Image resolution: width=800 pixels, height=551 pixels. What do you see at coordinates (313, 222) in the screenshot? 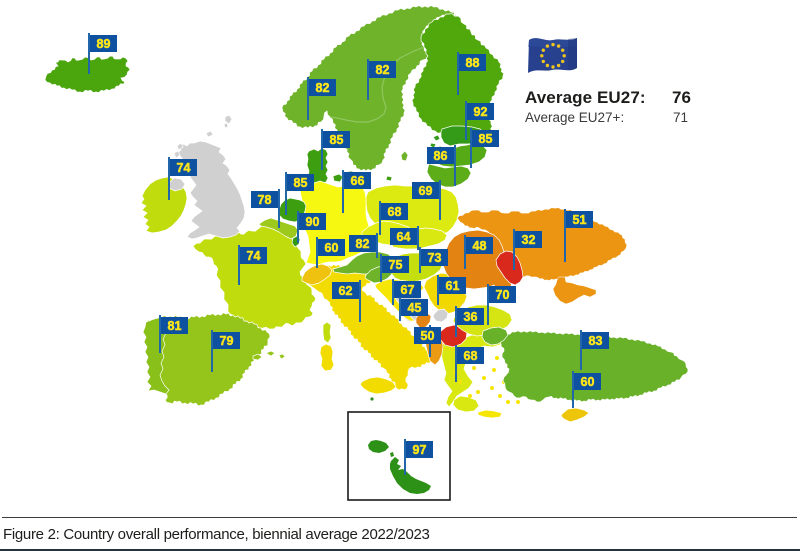
I see `svg-text: 90` at bounding box center [313, 222].